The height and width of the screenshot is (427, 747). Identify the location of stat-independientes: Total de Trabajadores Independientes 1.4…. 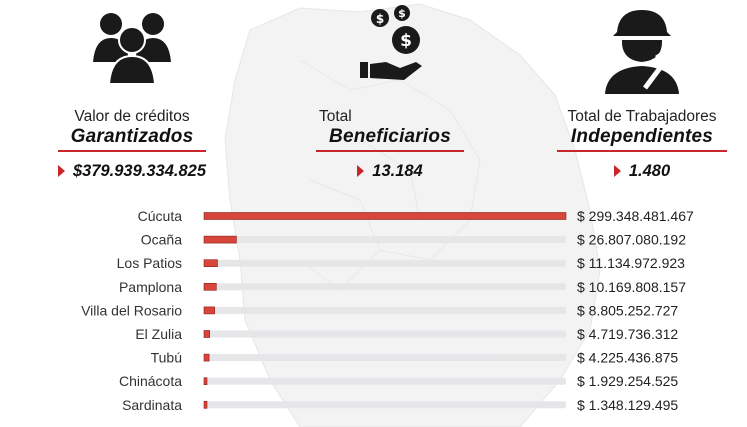
(637, 90).